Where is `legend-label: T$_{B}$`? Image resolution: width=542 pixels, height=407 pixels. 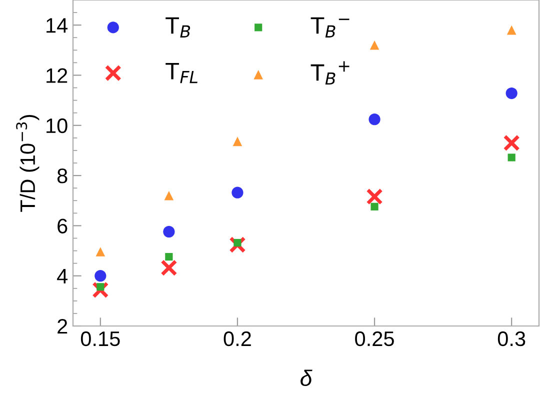 legend-label: T$_{B}$ is located at coordinates (178, 27).